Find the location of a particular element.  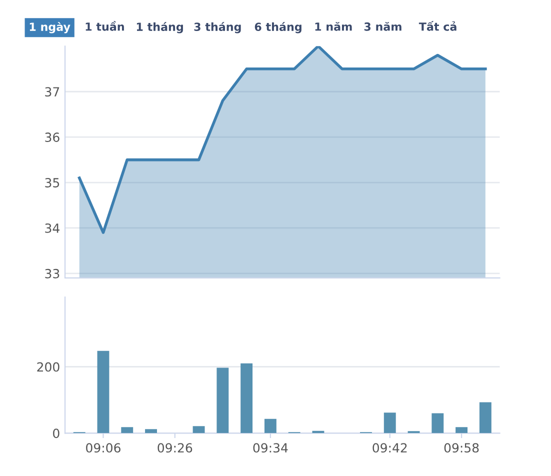

y-tick-label: 34 is located at coordinates (52, 228).